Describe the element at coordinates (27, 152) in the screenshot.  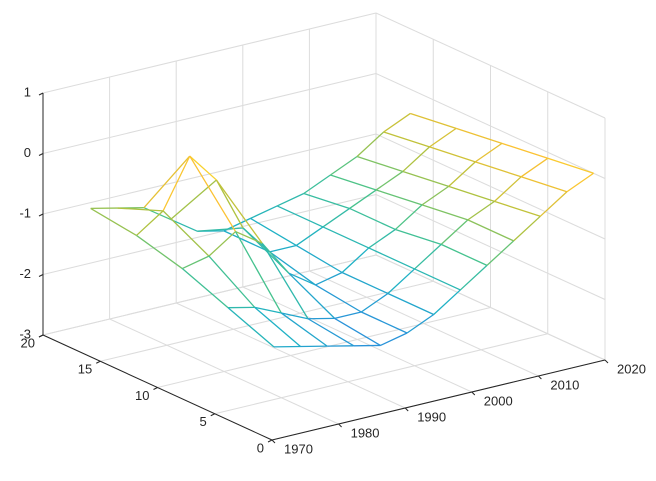
I see `z-tick-label: 0` at that location.